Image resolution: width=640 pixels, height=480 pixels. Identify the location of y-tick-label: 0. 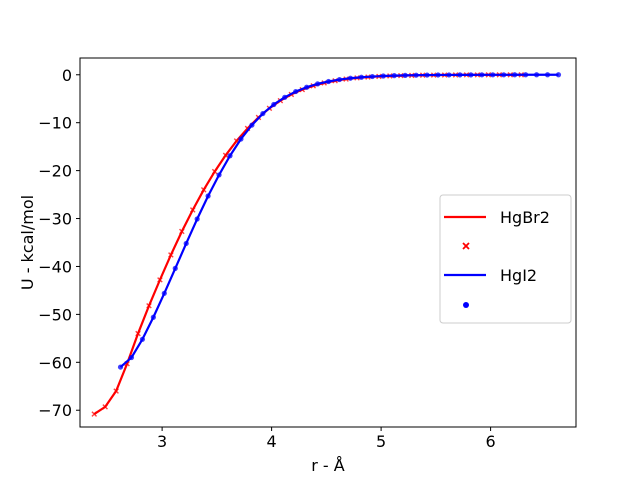
(67, 75).